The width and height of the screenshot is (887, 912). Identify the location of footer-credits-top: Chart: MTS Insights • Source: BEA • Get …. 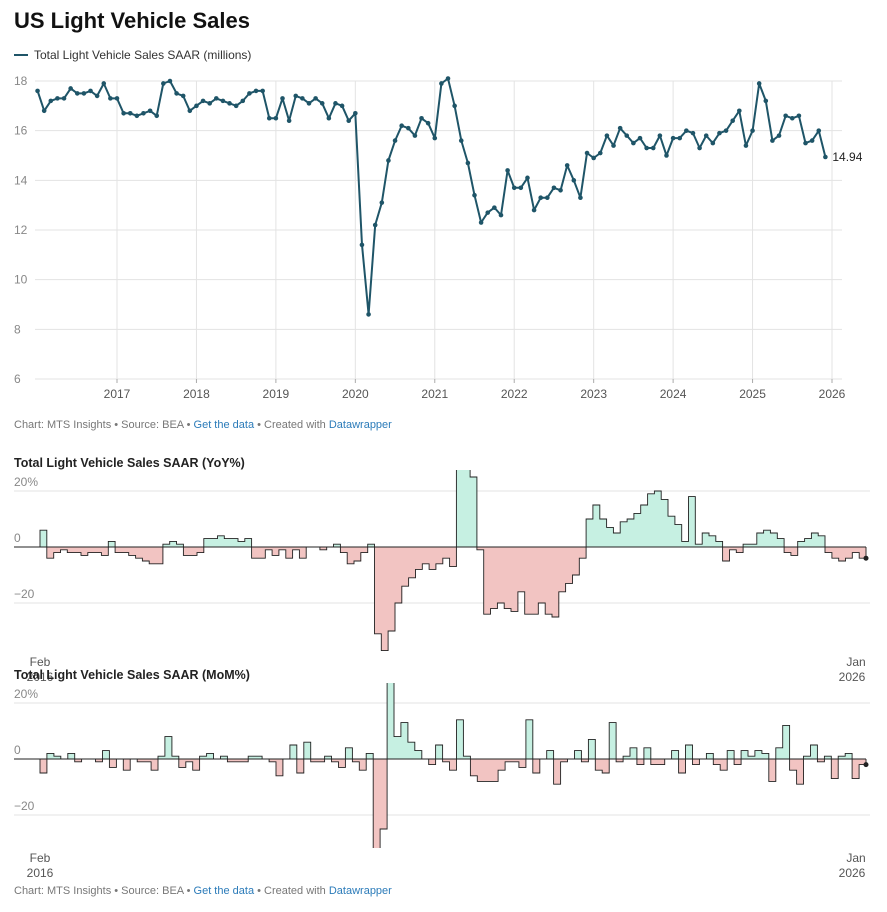
(203, 425).